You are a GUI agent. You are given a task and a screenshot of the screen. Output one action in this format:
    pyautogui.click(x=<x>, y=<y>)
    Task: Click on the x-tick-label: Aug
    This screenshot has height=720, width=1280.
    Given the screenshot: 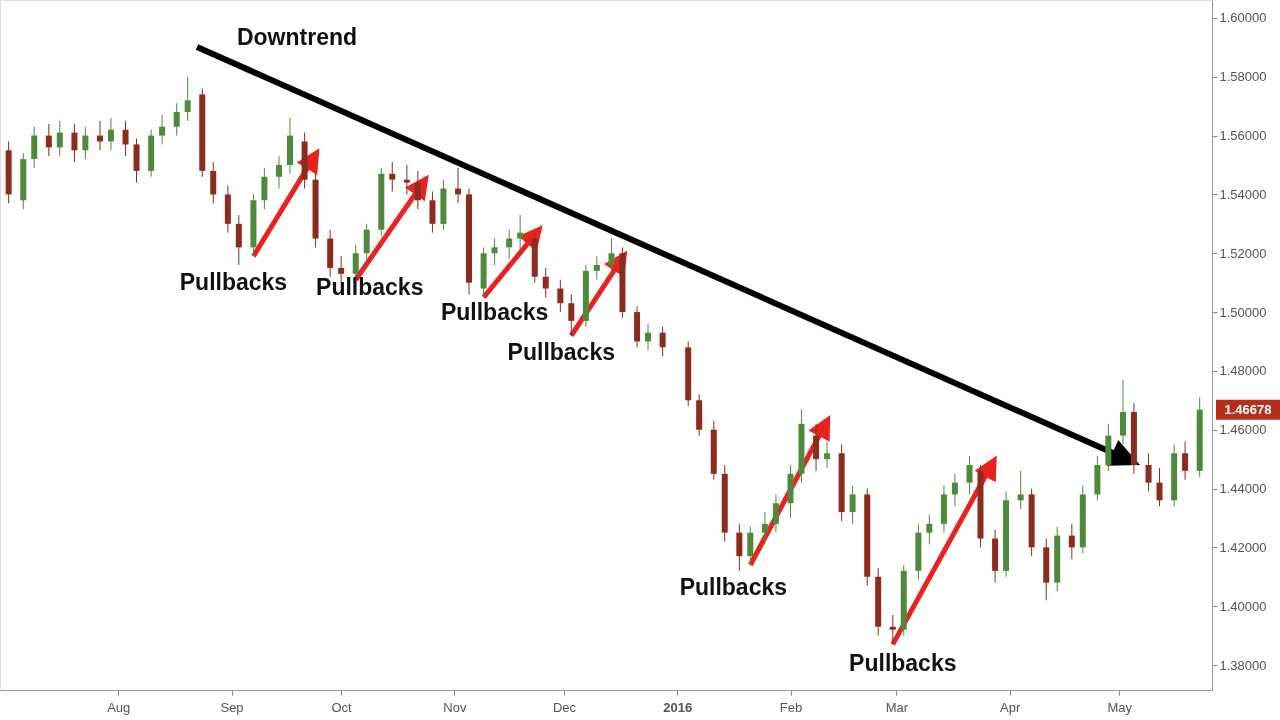 What is the action you would take?
    pyautogui.click(x=119, y=707)
    